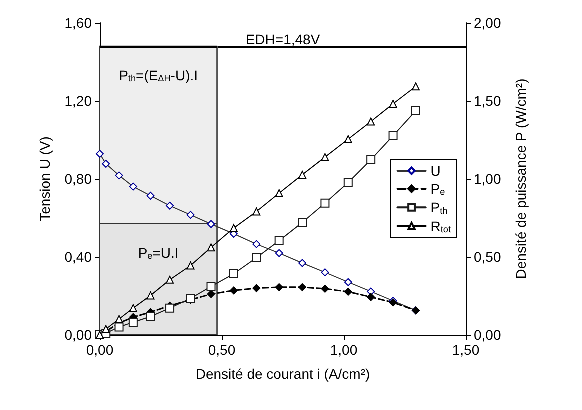 The width and height of the screenshot is (582, 410). What do you see at coordinates (488, 101) in the screenshot?
I see `y2-tick-label: 1,50` at bounding box center [488, 101].